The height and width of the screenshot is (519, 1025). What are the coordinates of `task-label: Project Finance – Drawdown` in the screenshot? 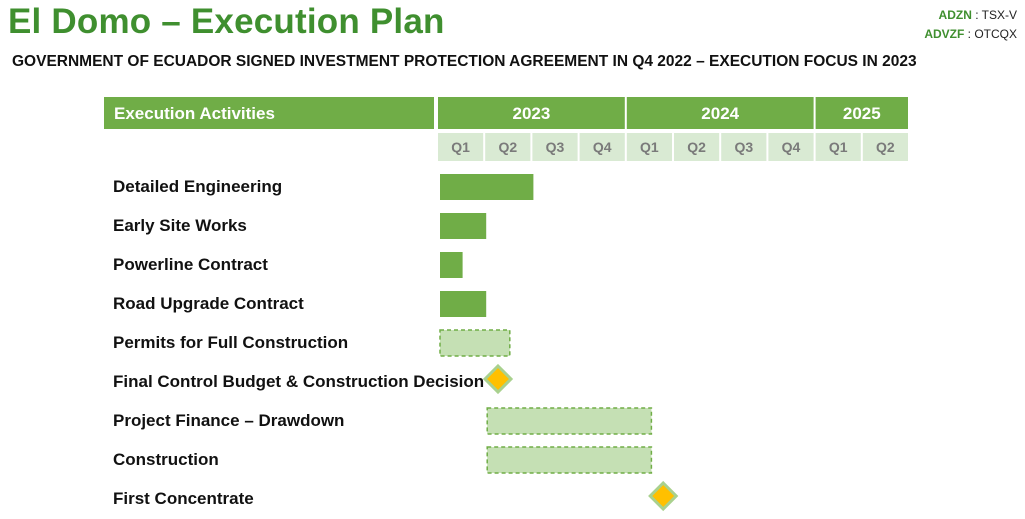 It's located at (228, 420).